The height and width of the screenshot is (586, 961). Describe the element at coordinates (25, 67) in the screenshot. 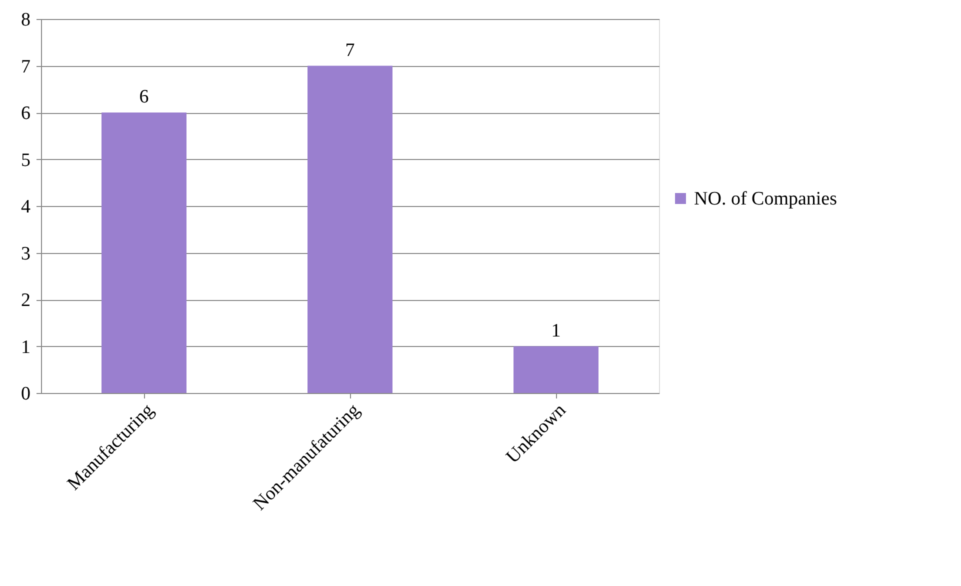

I see `y-tick-label: 7` at that location.